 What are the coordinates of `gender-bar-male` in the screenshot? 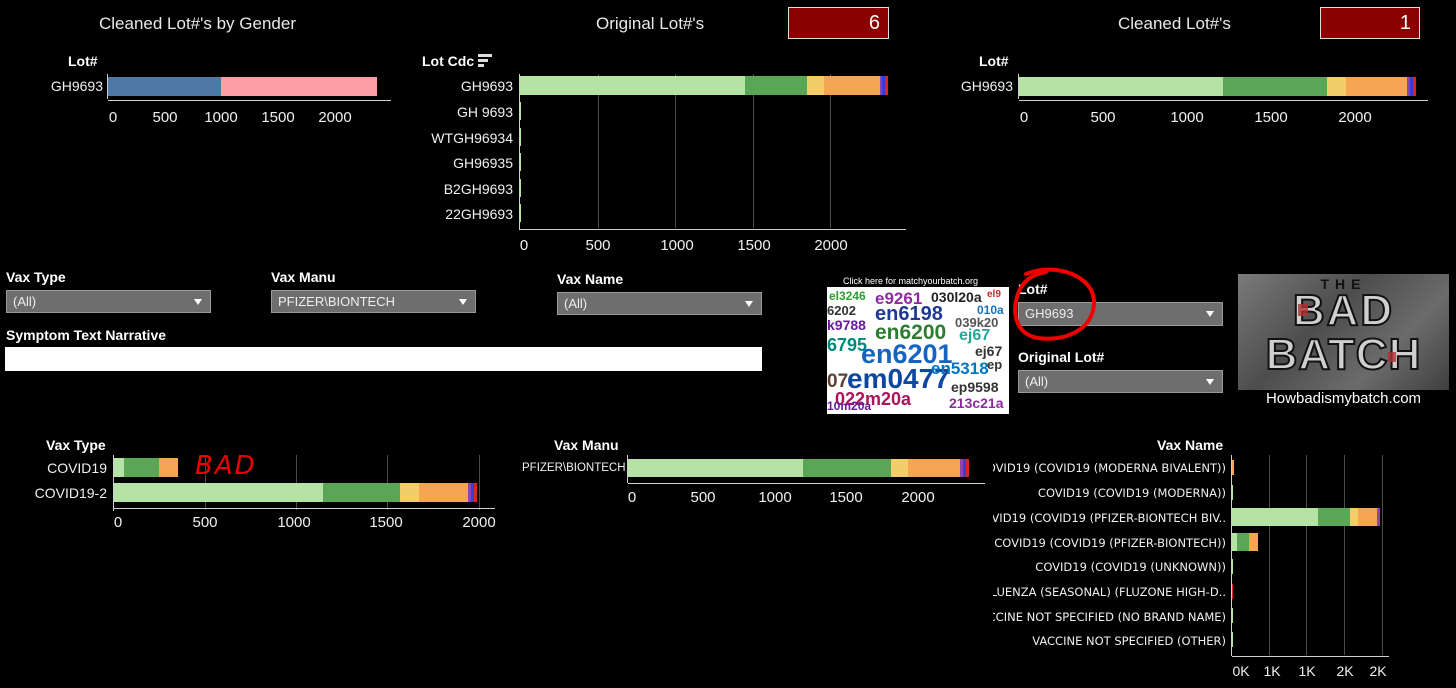 It's located at (164, 86).